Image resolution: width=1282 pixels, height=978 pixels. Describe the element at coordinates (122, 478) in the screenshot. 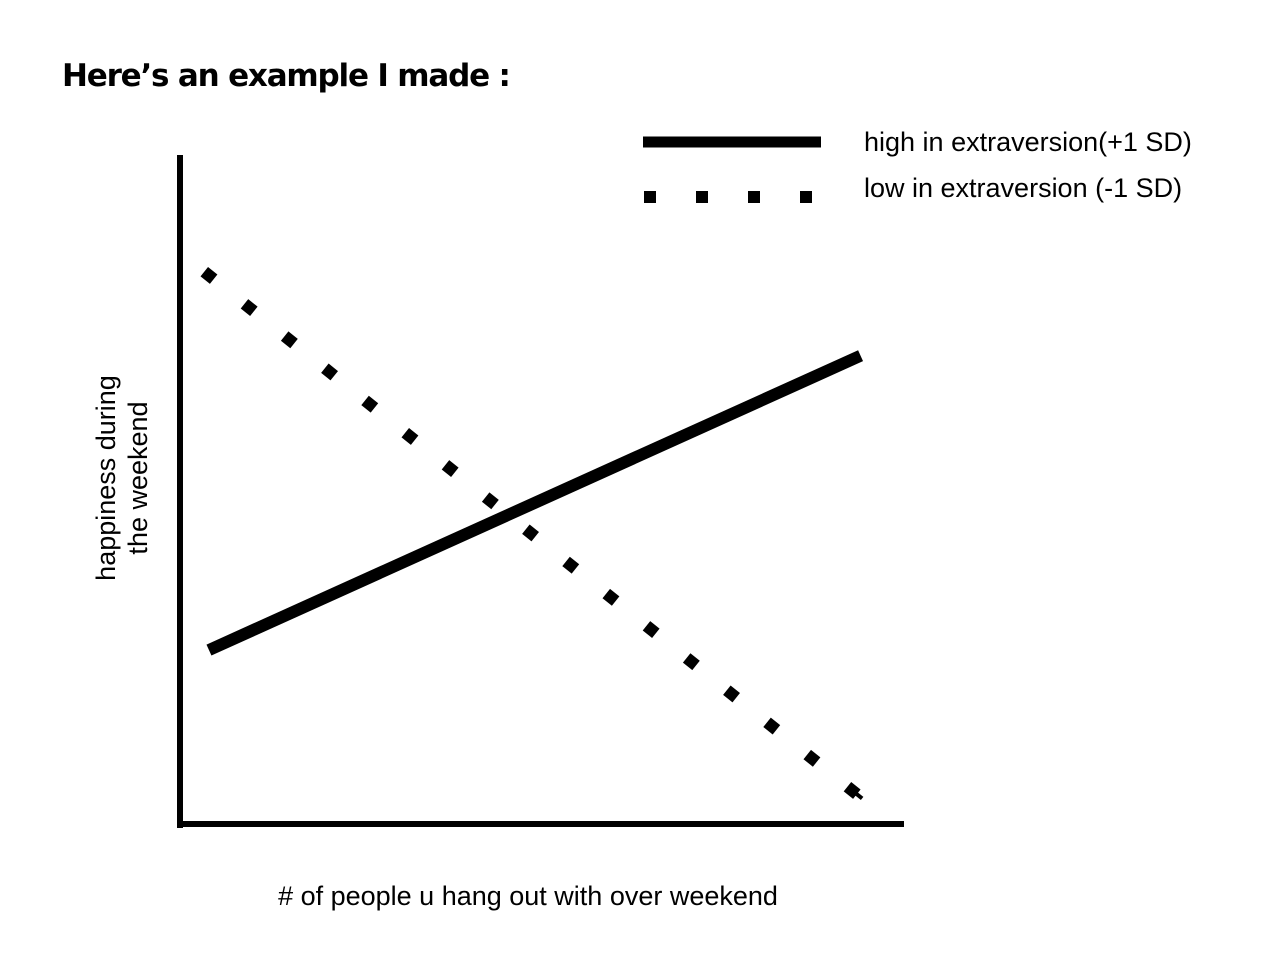

I see `y-axis-label: happiness during the weekend` at that location.